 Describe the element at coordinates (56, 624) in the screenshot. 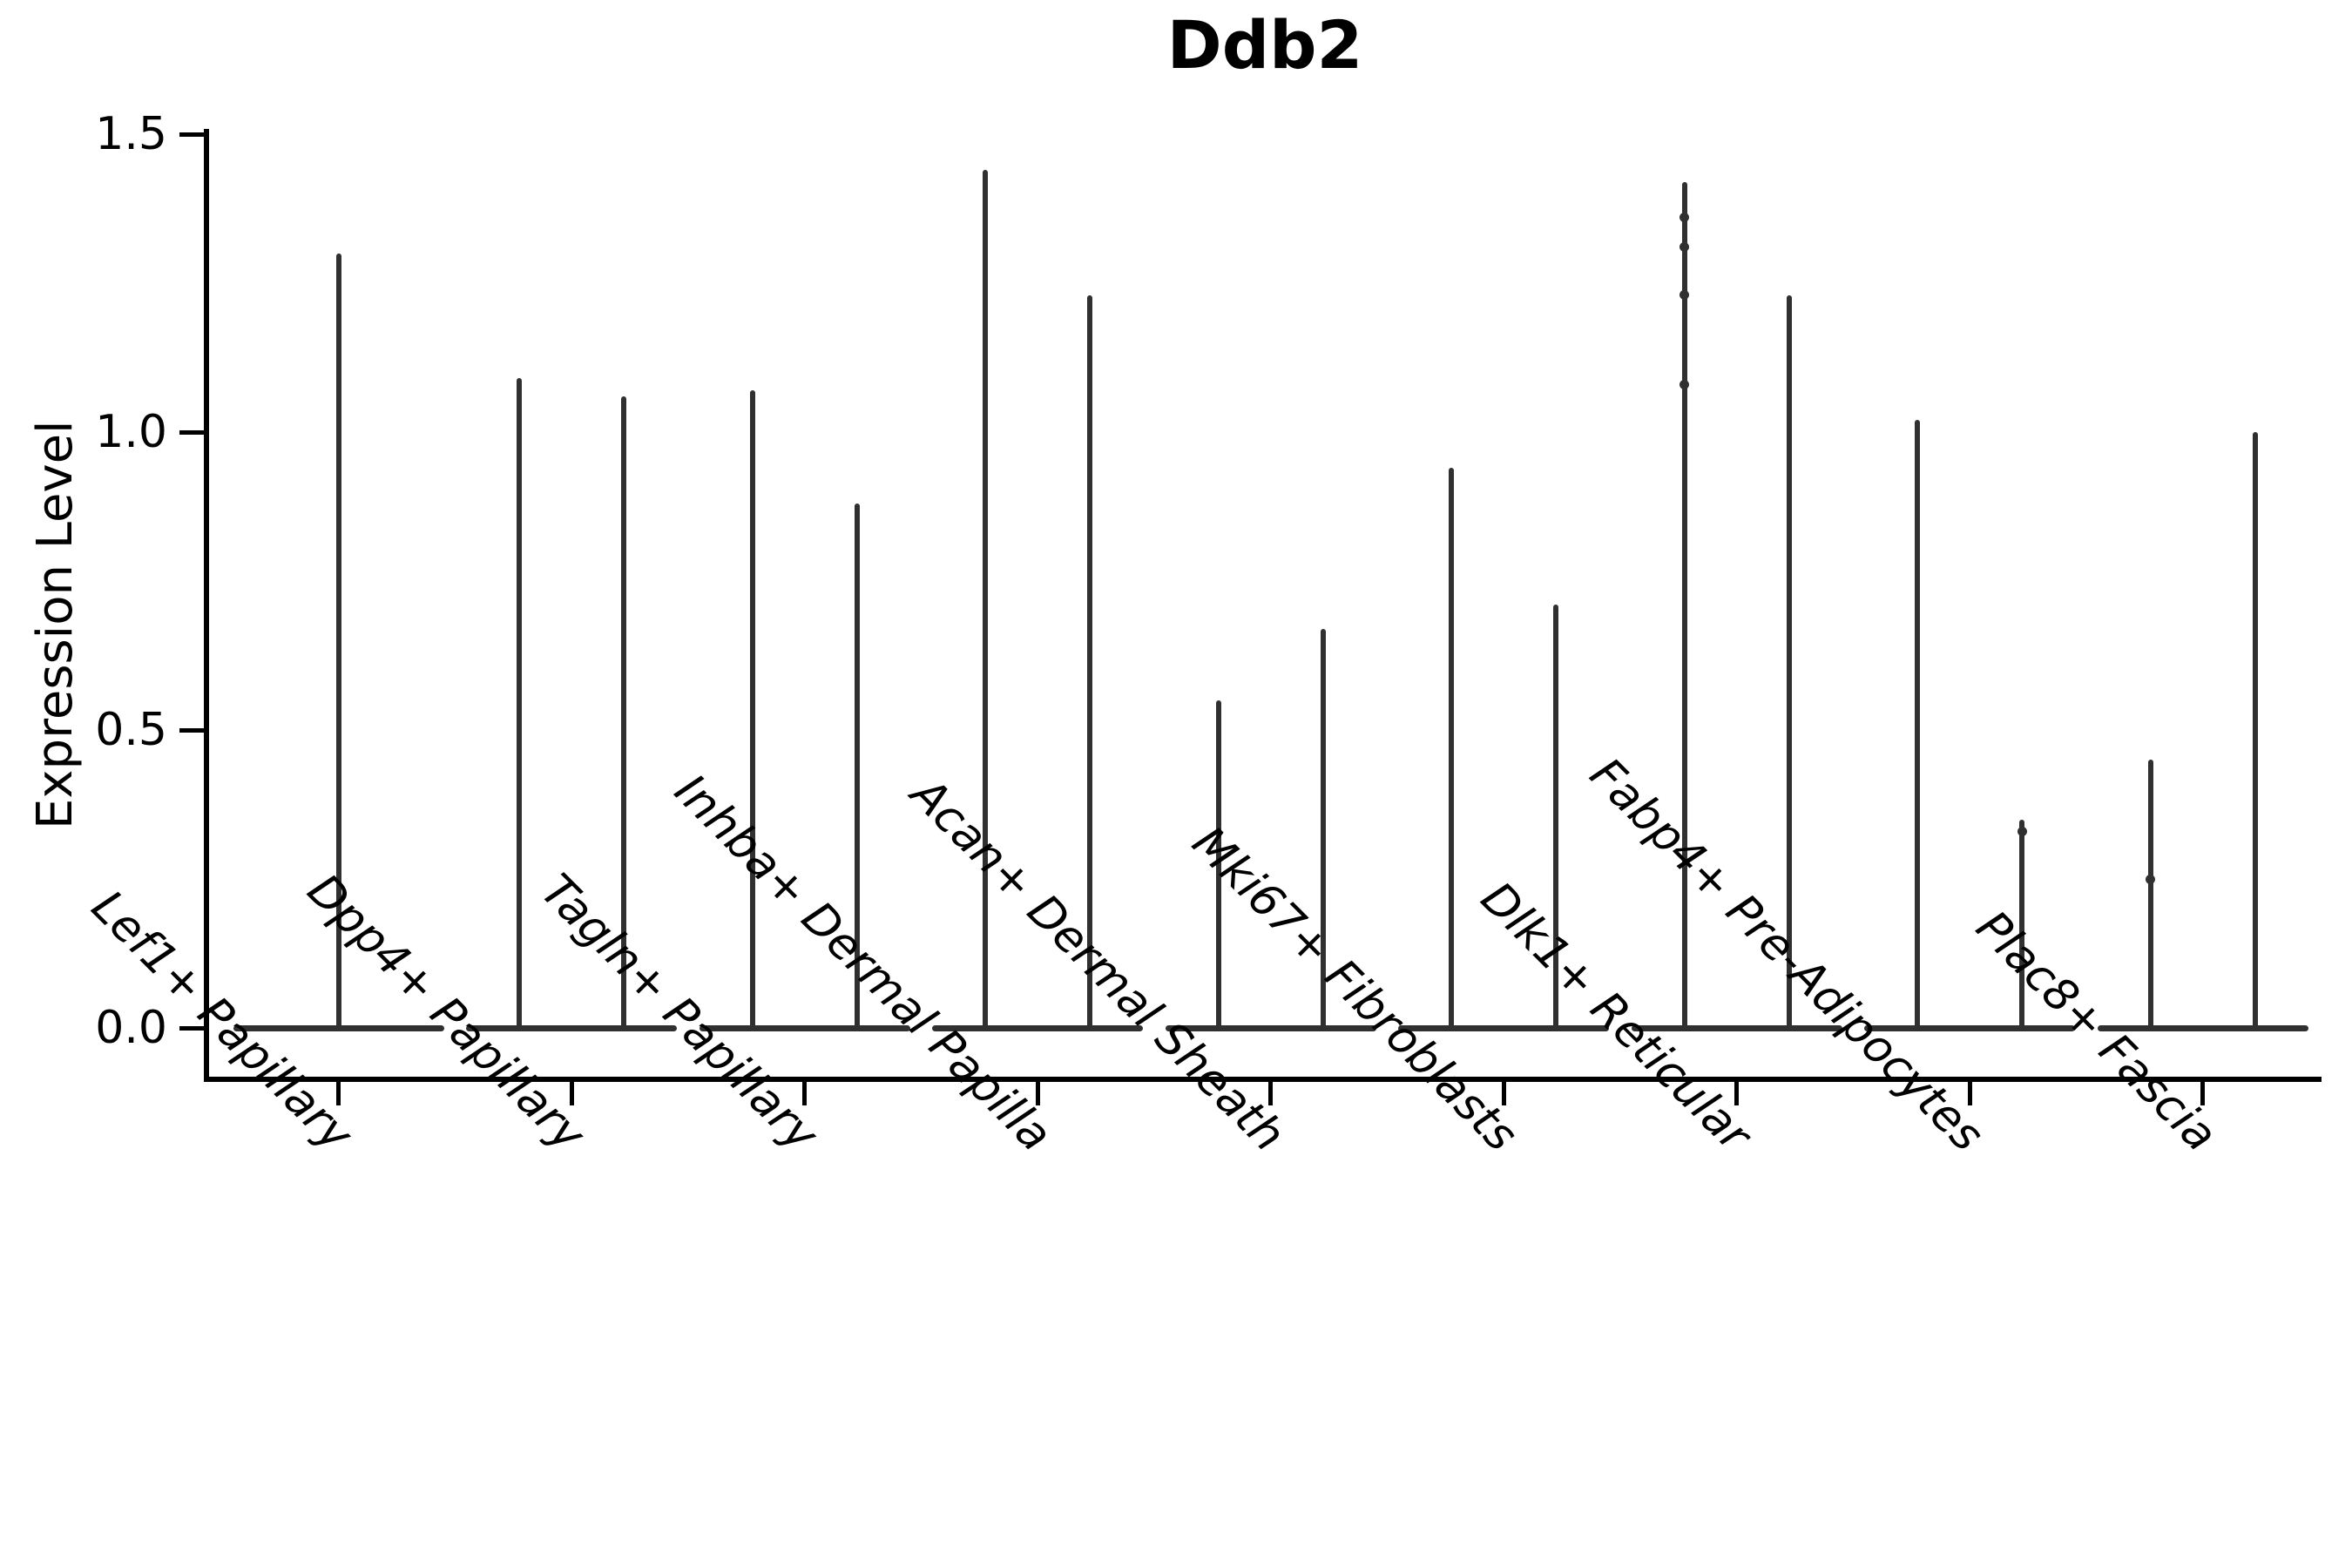

I see `y-axis-label: Expression Level` at that location.